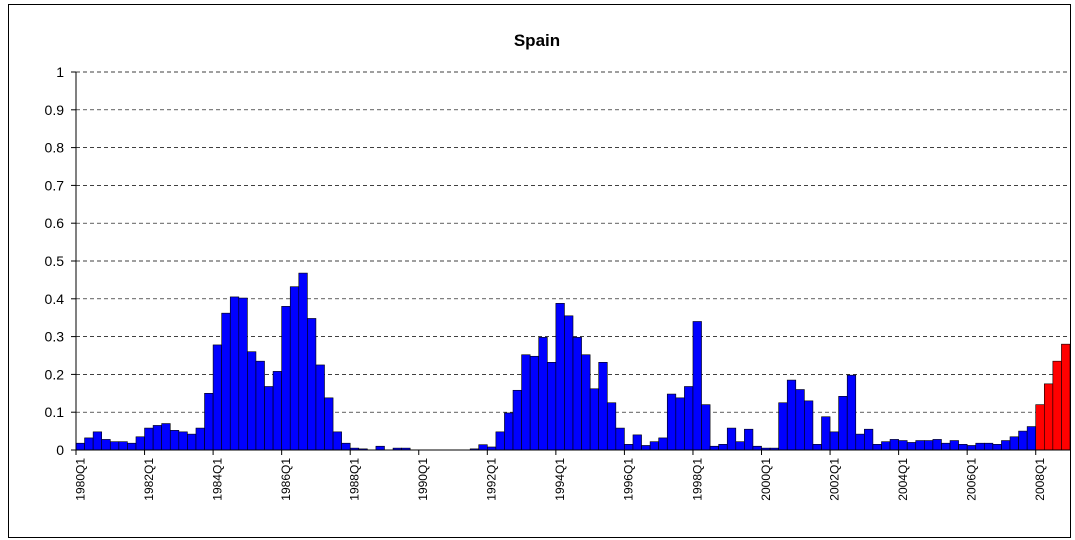  Describe the element at coordinates (560, 479) in the screenshot. I see `x-tick-label: 1994Q1` at that location.